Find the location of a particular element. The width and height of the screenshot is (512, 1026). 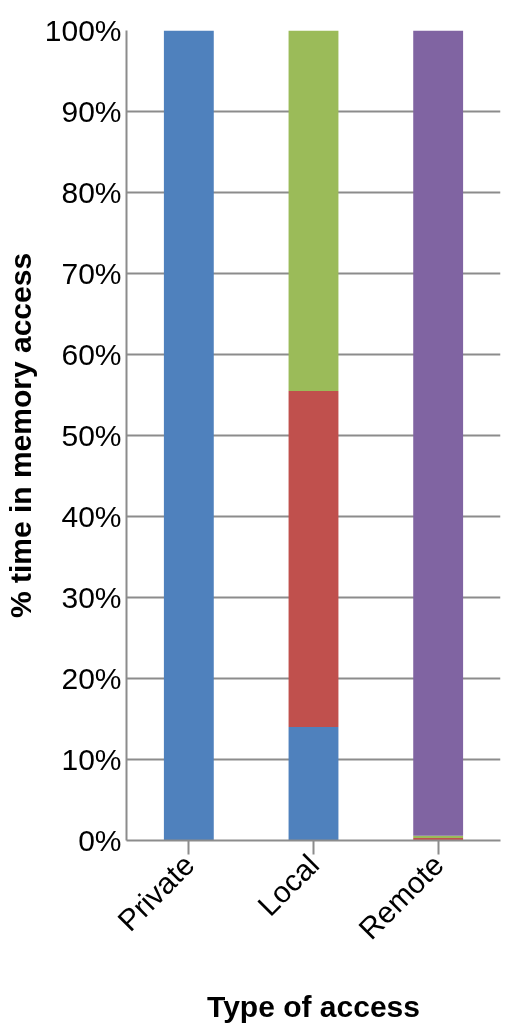

y-tick-label: 90% is located at coordinates (91, 111).